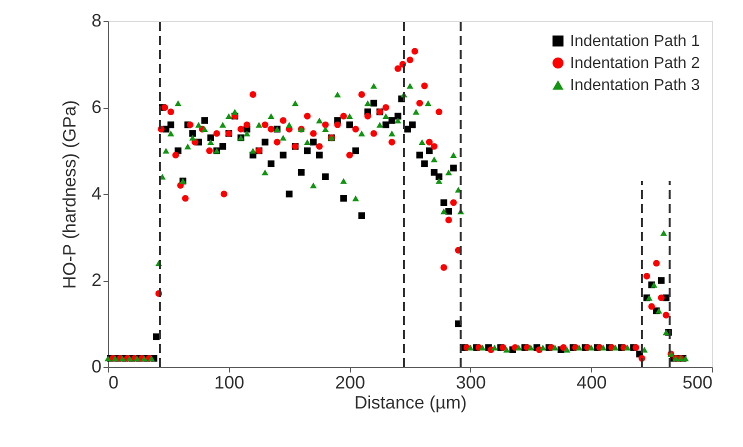  What do you see at coordinates (113, 382) in the screenshot?
I see `x-tick-label: 0` at bounding box center [113, 382].